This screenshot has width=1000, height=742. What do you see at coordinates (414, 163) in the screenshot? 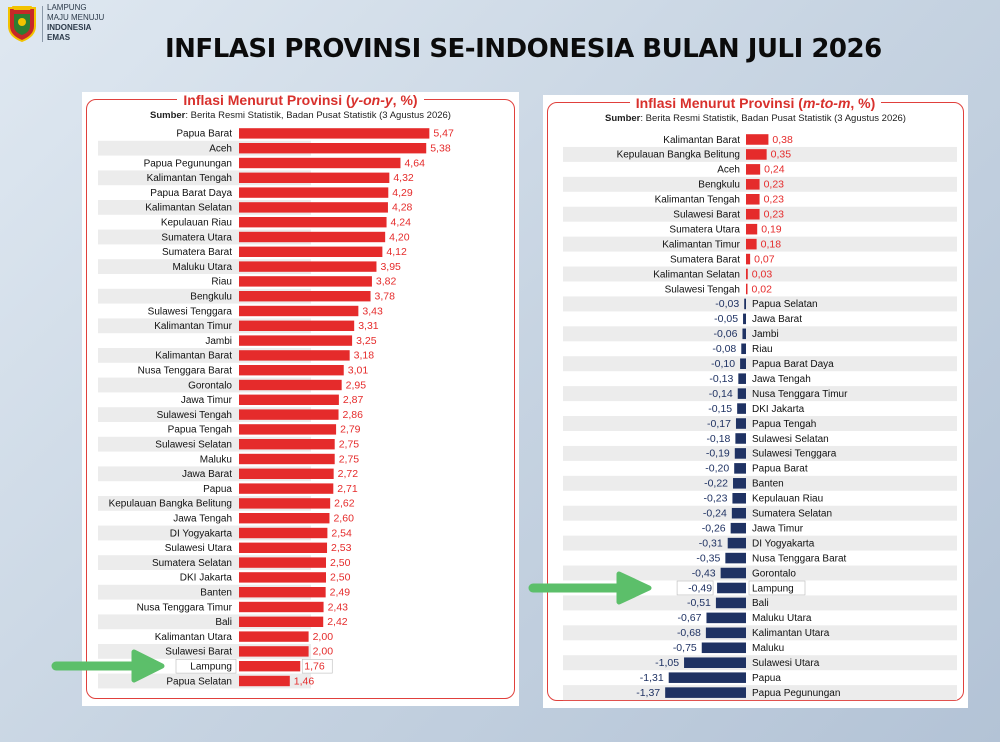
I see `value-label: 4,64` at bounding box center [414, 163].